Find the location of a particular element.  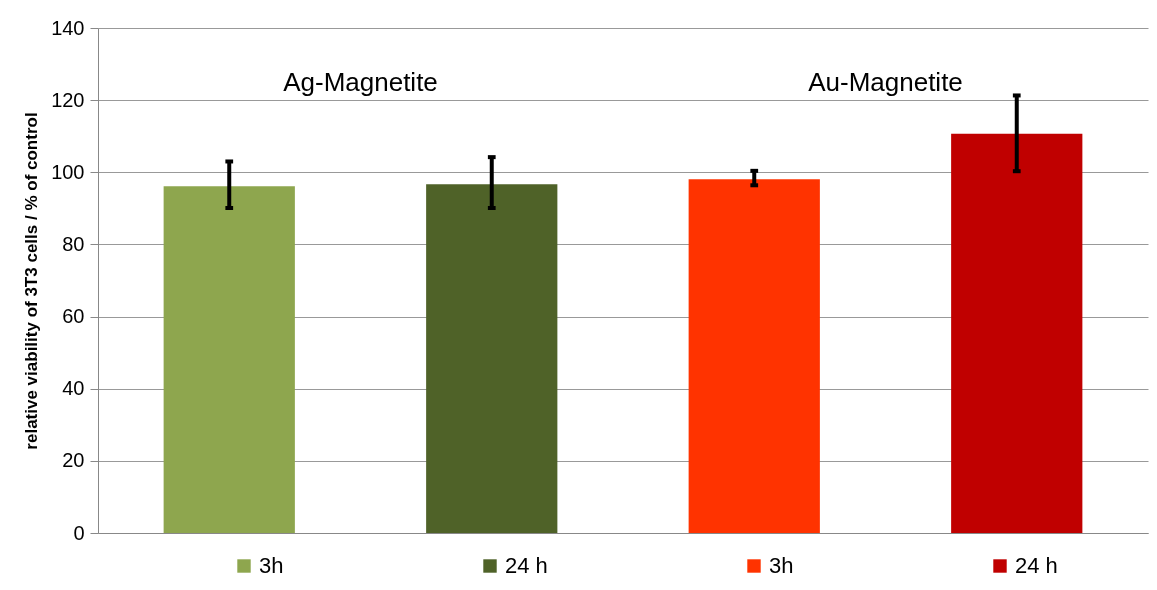

y-tick-label: 60 is located at coordinates (73, 316).